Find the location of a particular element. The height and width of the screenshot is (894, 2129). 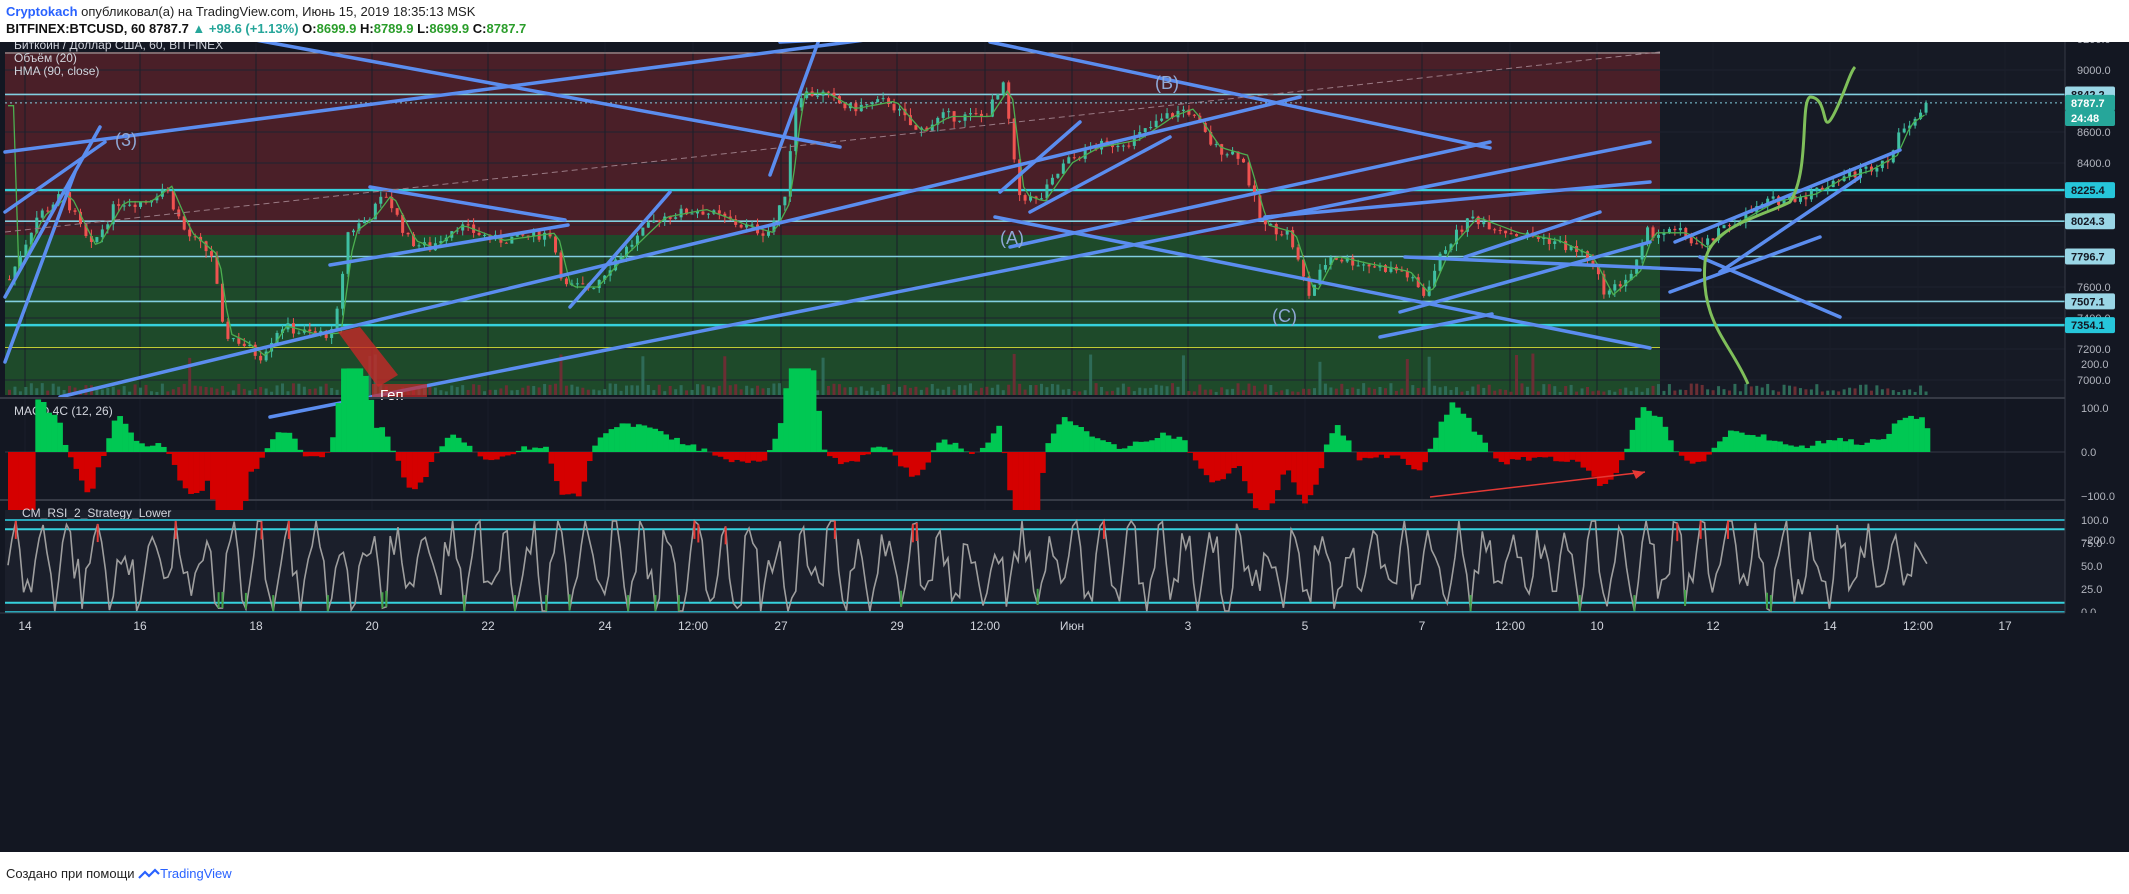

footer-text: Создано при помощи is located at coordinates (72, 873).